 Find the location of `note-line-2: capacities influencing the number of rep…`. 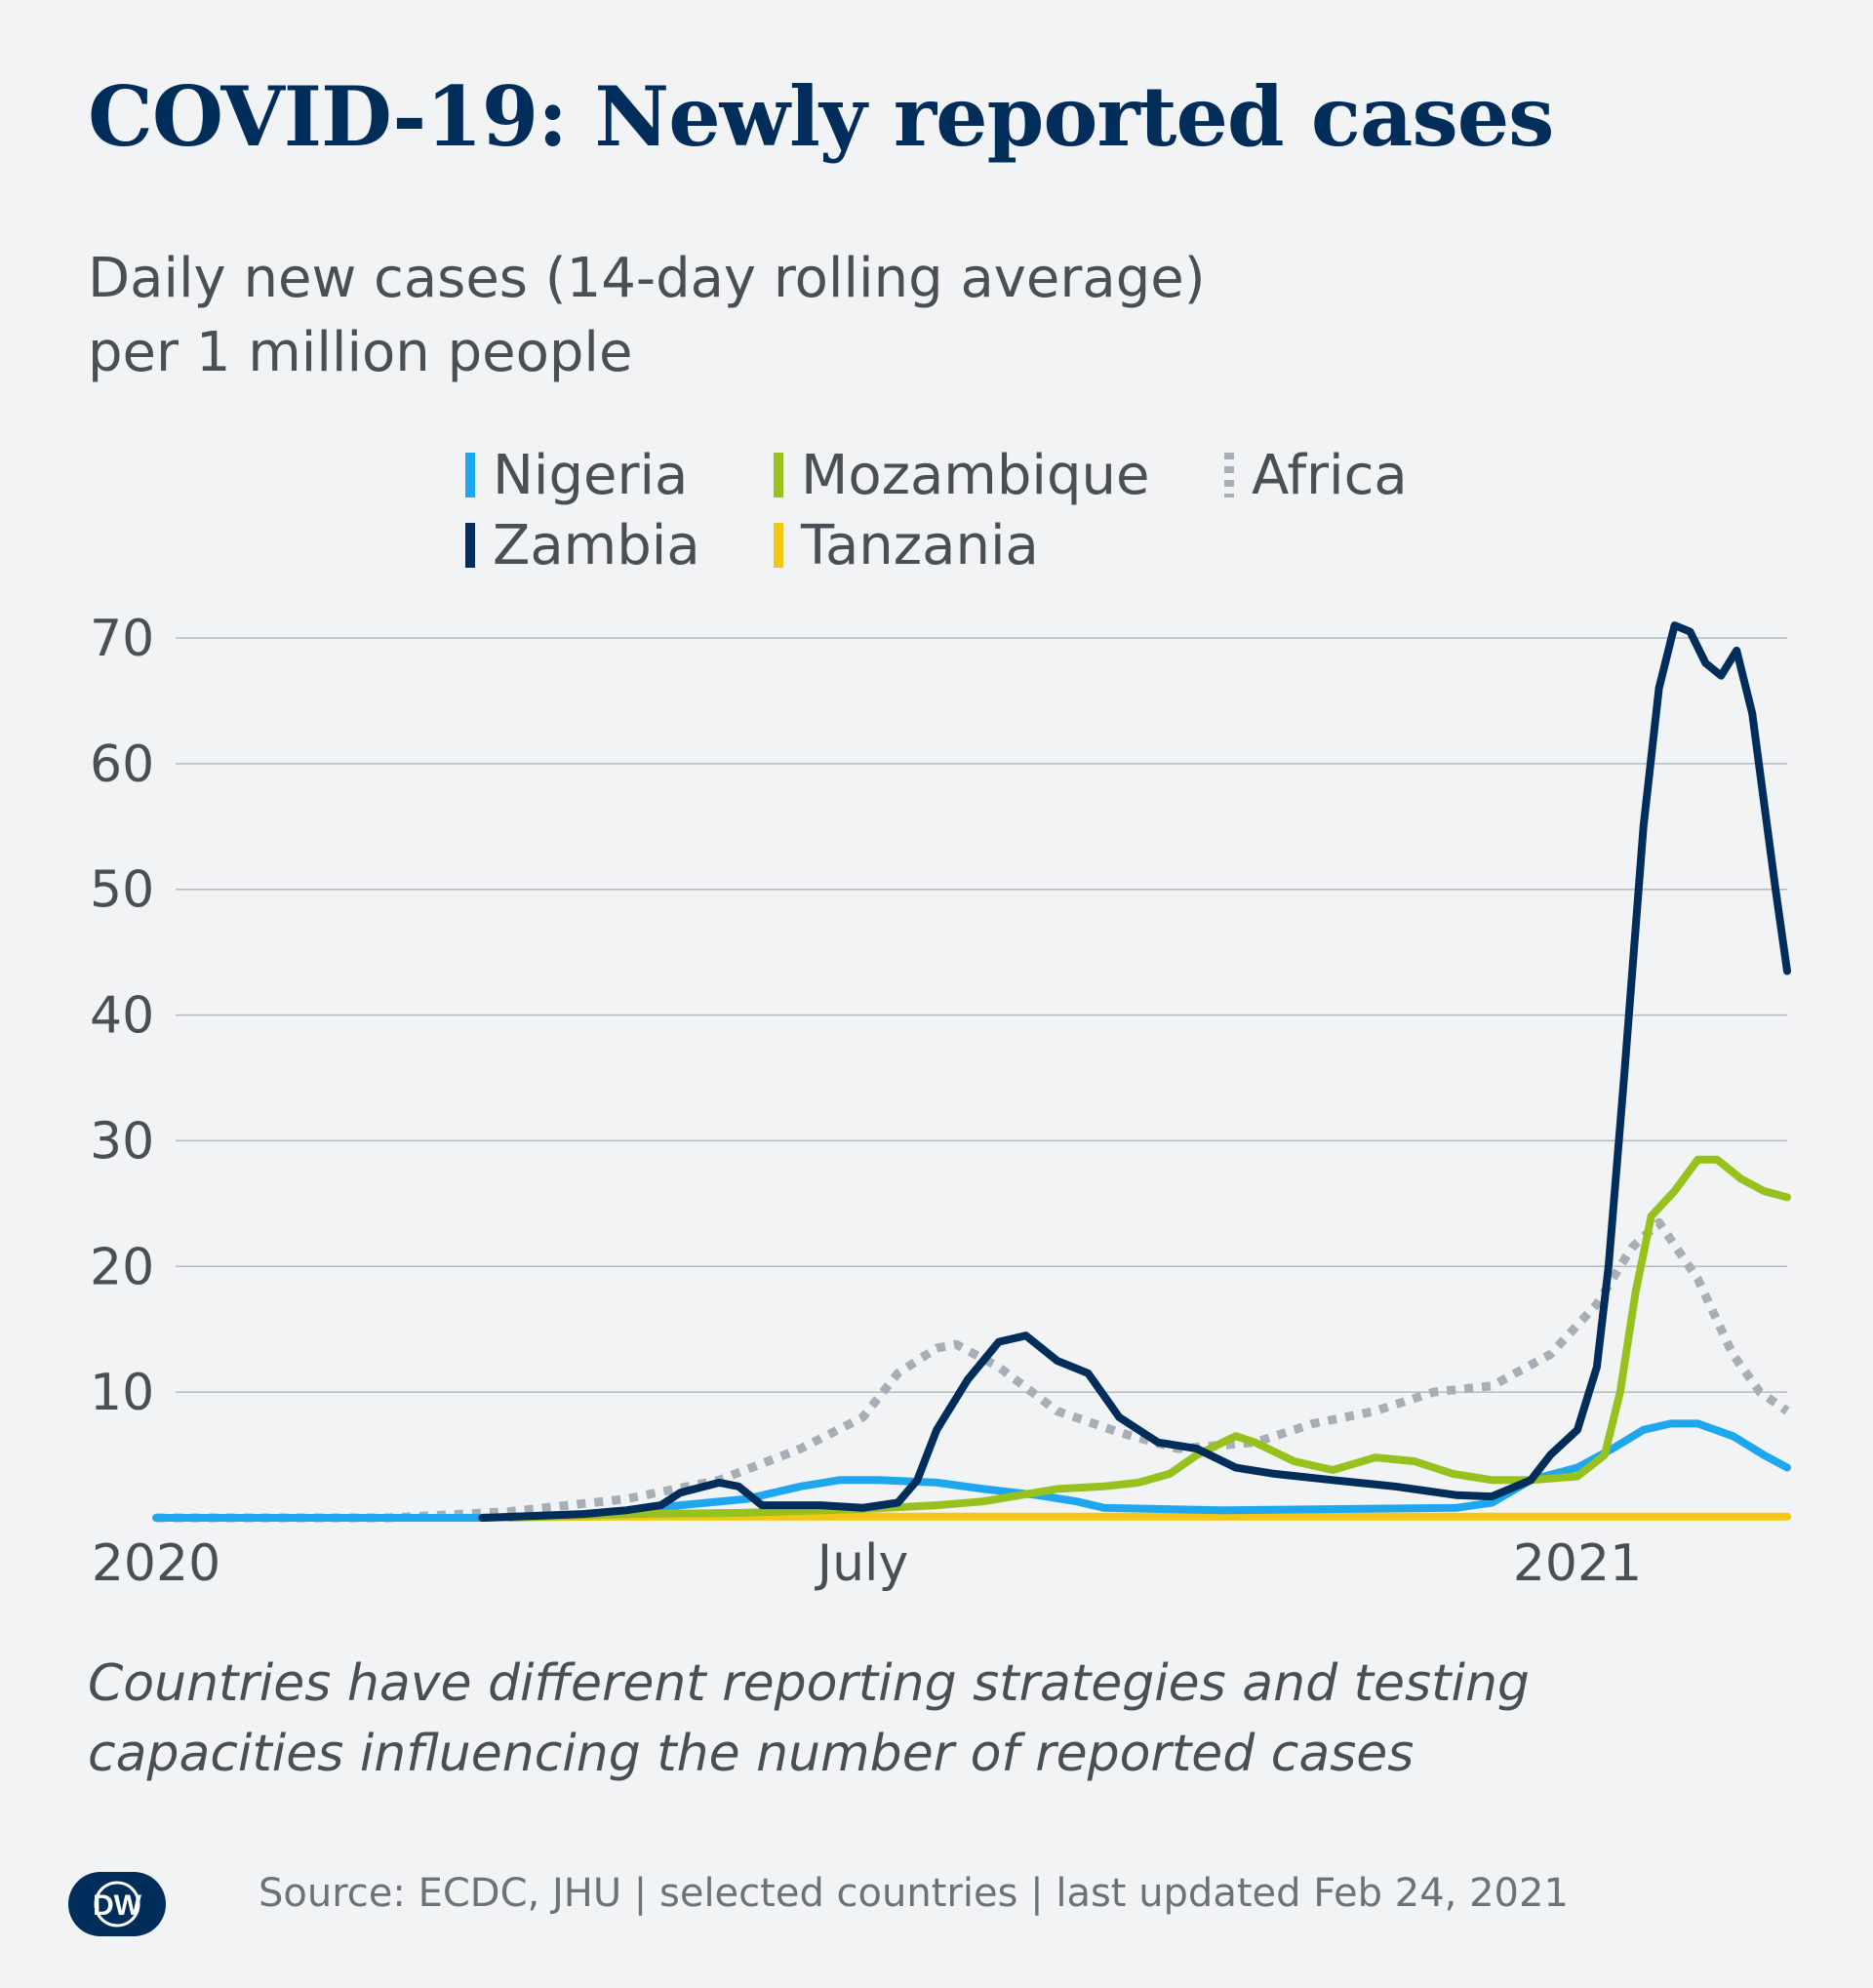

note-line-2: capacities influencing the number of rep… is located at coordinates (751, 1754).